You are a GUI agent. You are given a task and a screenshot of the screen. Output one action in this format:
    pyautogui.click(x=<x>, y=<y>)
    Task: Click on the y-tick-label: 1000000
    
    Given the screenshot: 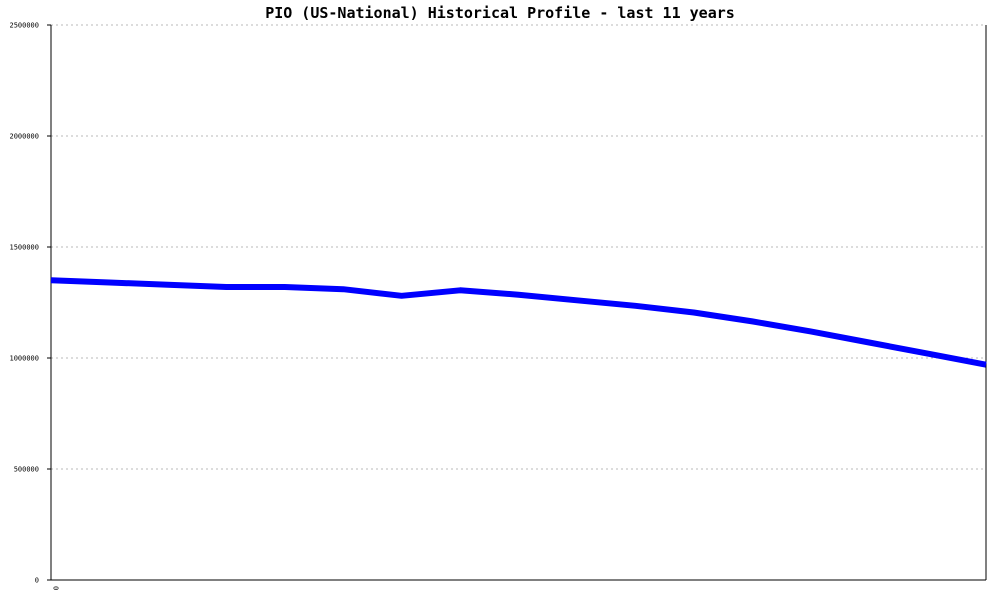 What is the action you would take?
    pyautogui.click(x=24, y=359)
    